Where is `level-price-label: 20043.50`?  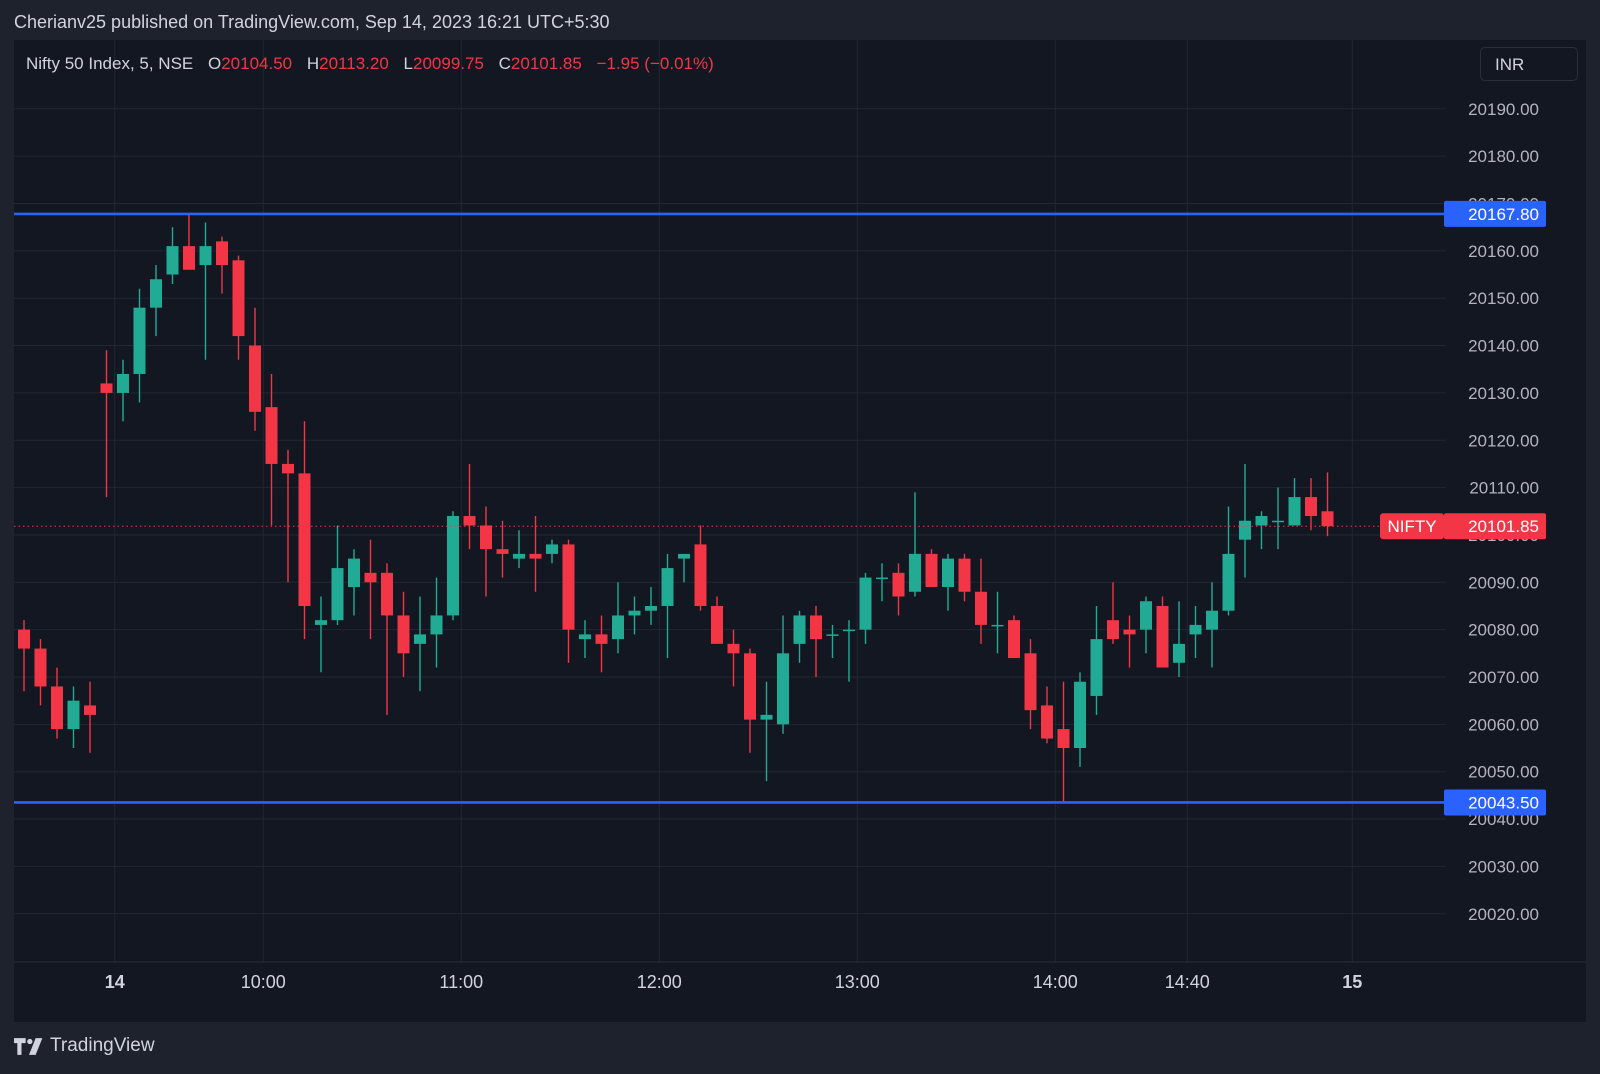
level-price-label: 20043.50 is located at coordinates (1503, 802).